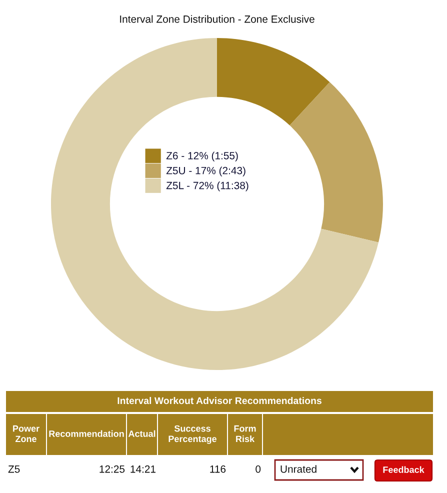 The image size is (447, 493). I want to click on text: Z5, so click(14, 469).